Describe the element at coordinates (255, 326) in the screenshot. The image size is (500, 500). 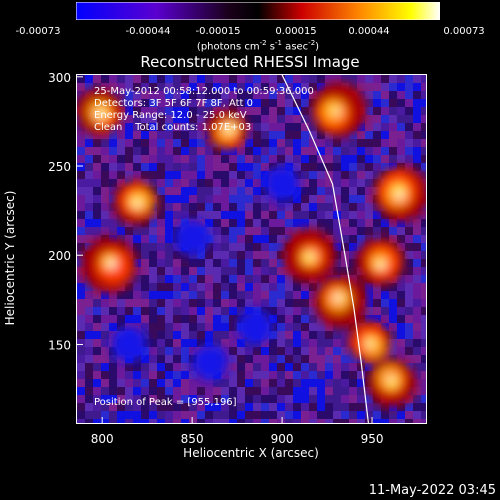
I see `heatmap-dim-blob` at that location.